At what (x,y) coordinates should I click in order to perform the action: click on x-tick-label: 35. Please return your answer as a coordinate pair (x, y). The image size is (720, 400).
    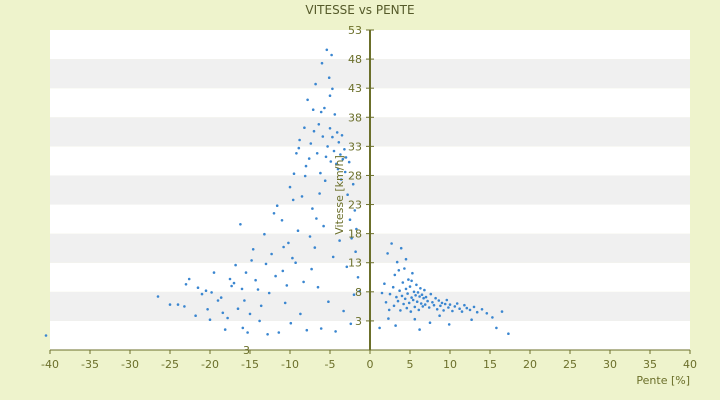
    Looking at the image, I should click on (650, 364).